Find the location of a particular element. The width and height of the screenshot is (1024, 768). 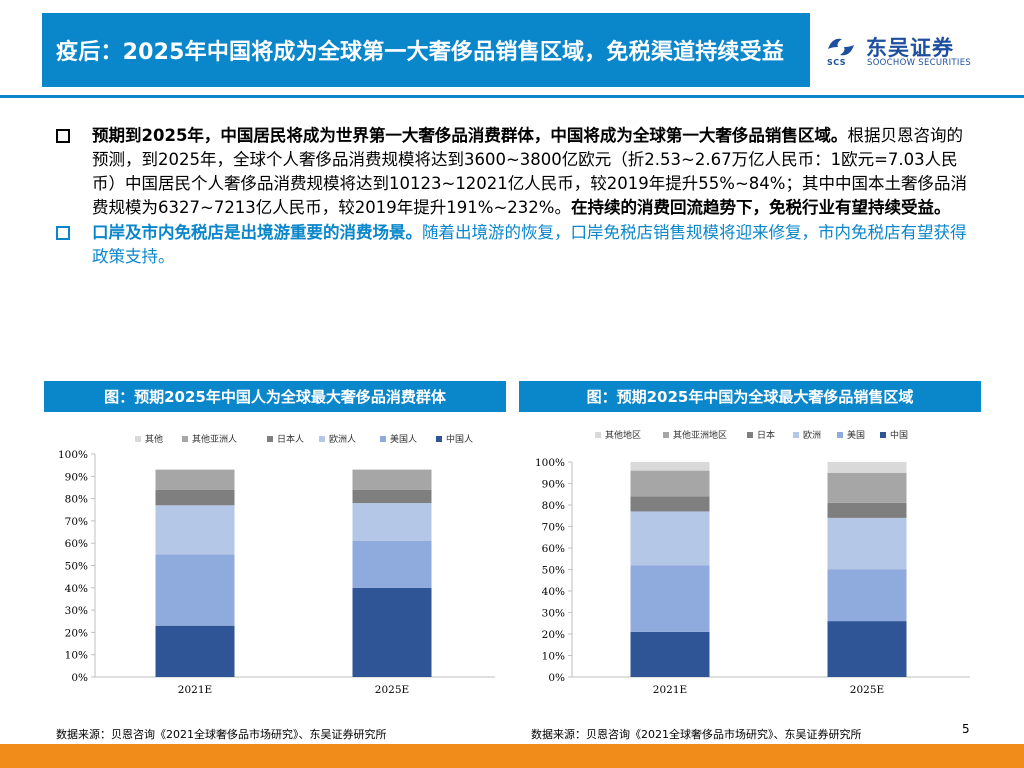

legend-label: 欧洲 is located at coordinates (812, 435).